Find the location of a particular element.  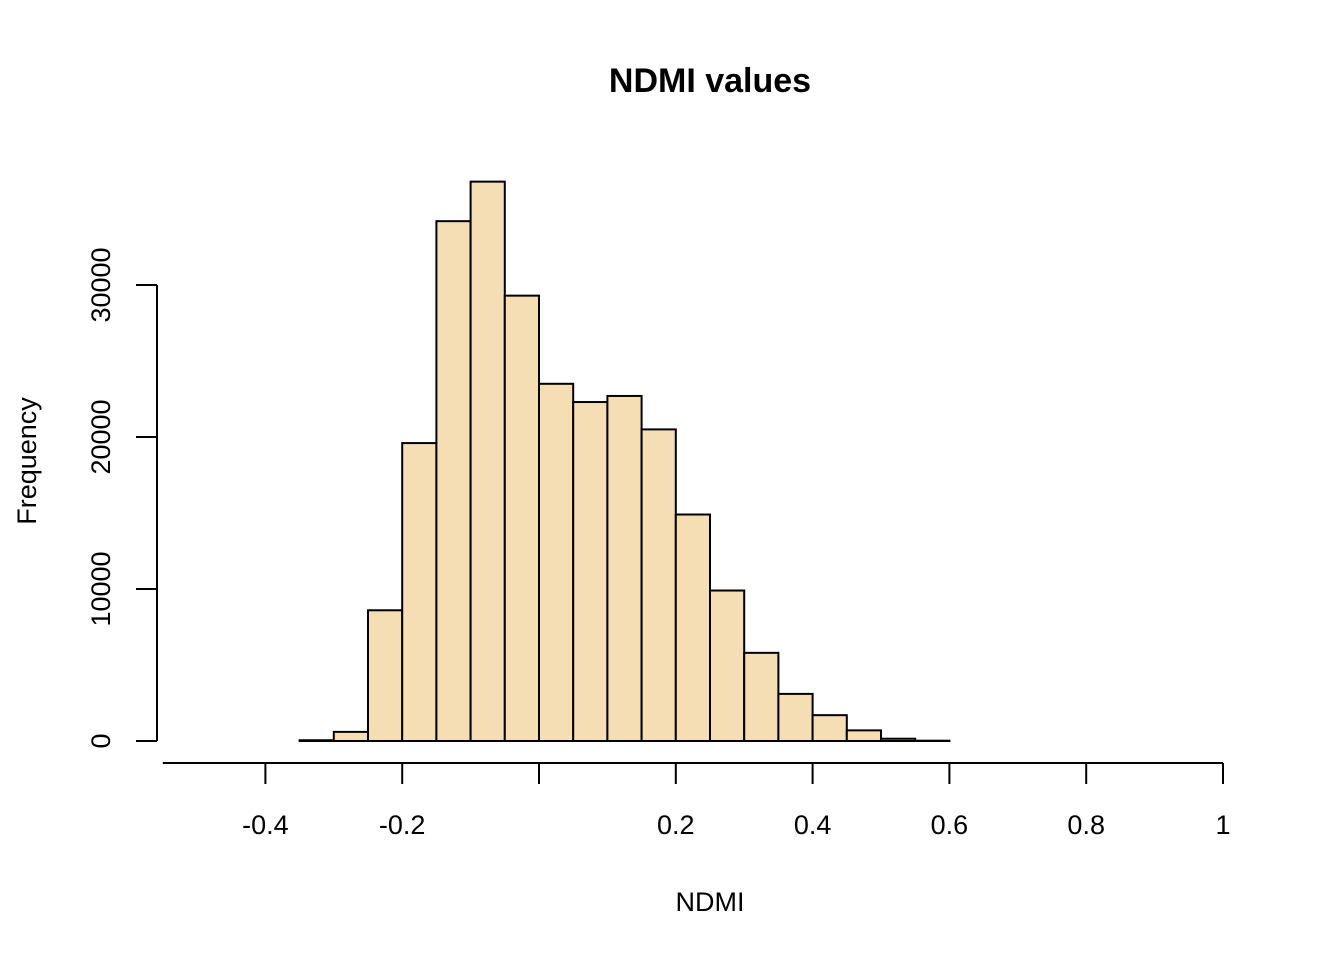

x-tick-label: 0.6 is located at coordinates (950, 825).